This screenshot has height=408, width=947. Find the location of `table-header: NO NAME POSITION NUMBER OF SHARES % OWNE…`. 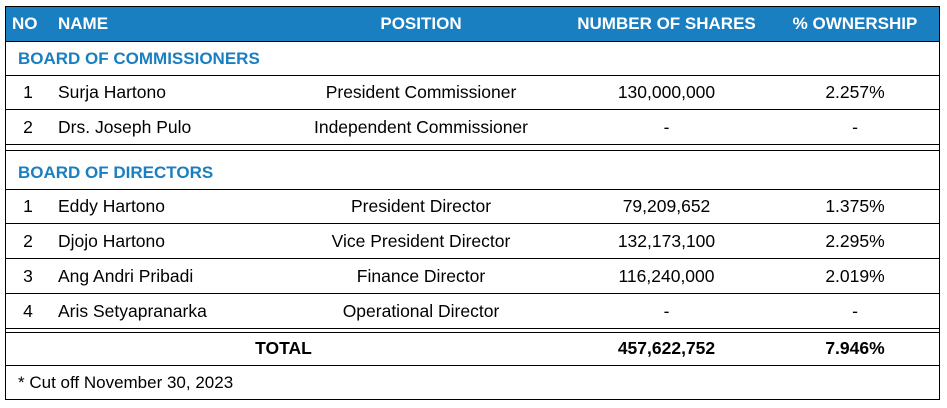

table-header: NO NAME POSITION NUMBER OF SHARES % OWNE… is located at coordinates (472, 24).